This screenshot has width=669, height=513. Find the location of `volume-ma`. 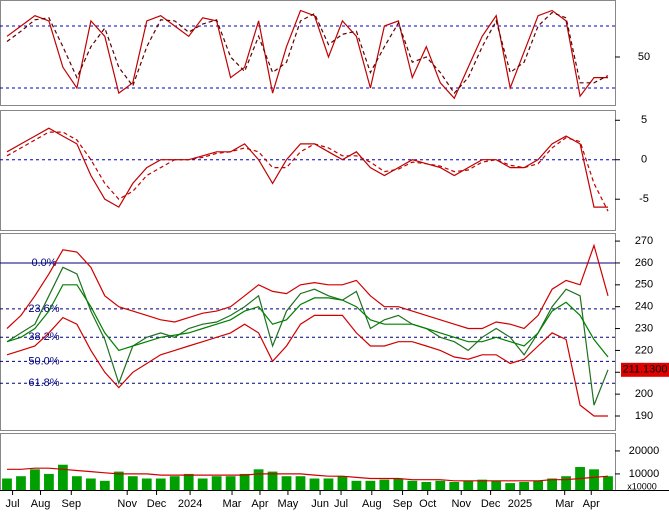

volume-ma is located at coordinates (308, 474).